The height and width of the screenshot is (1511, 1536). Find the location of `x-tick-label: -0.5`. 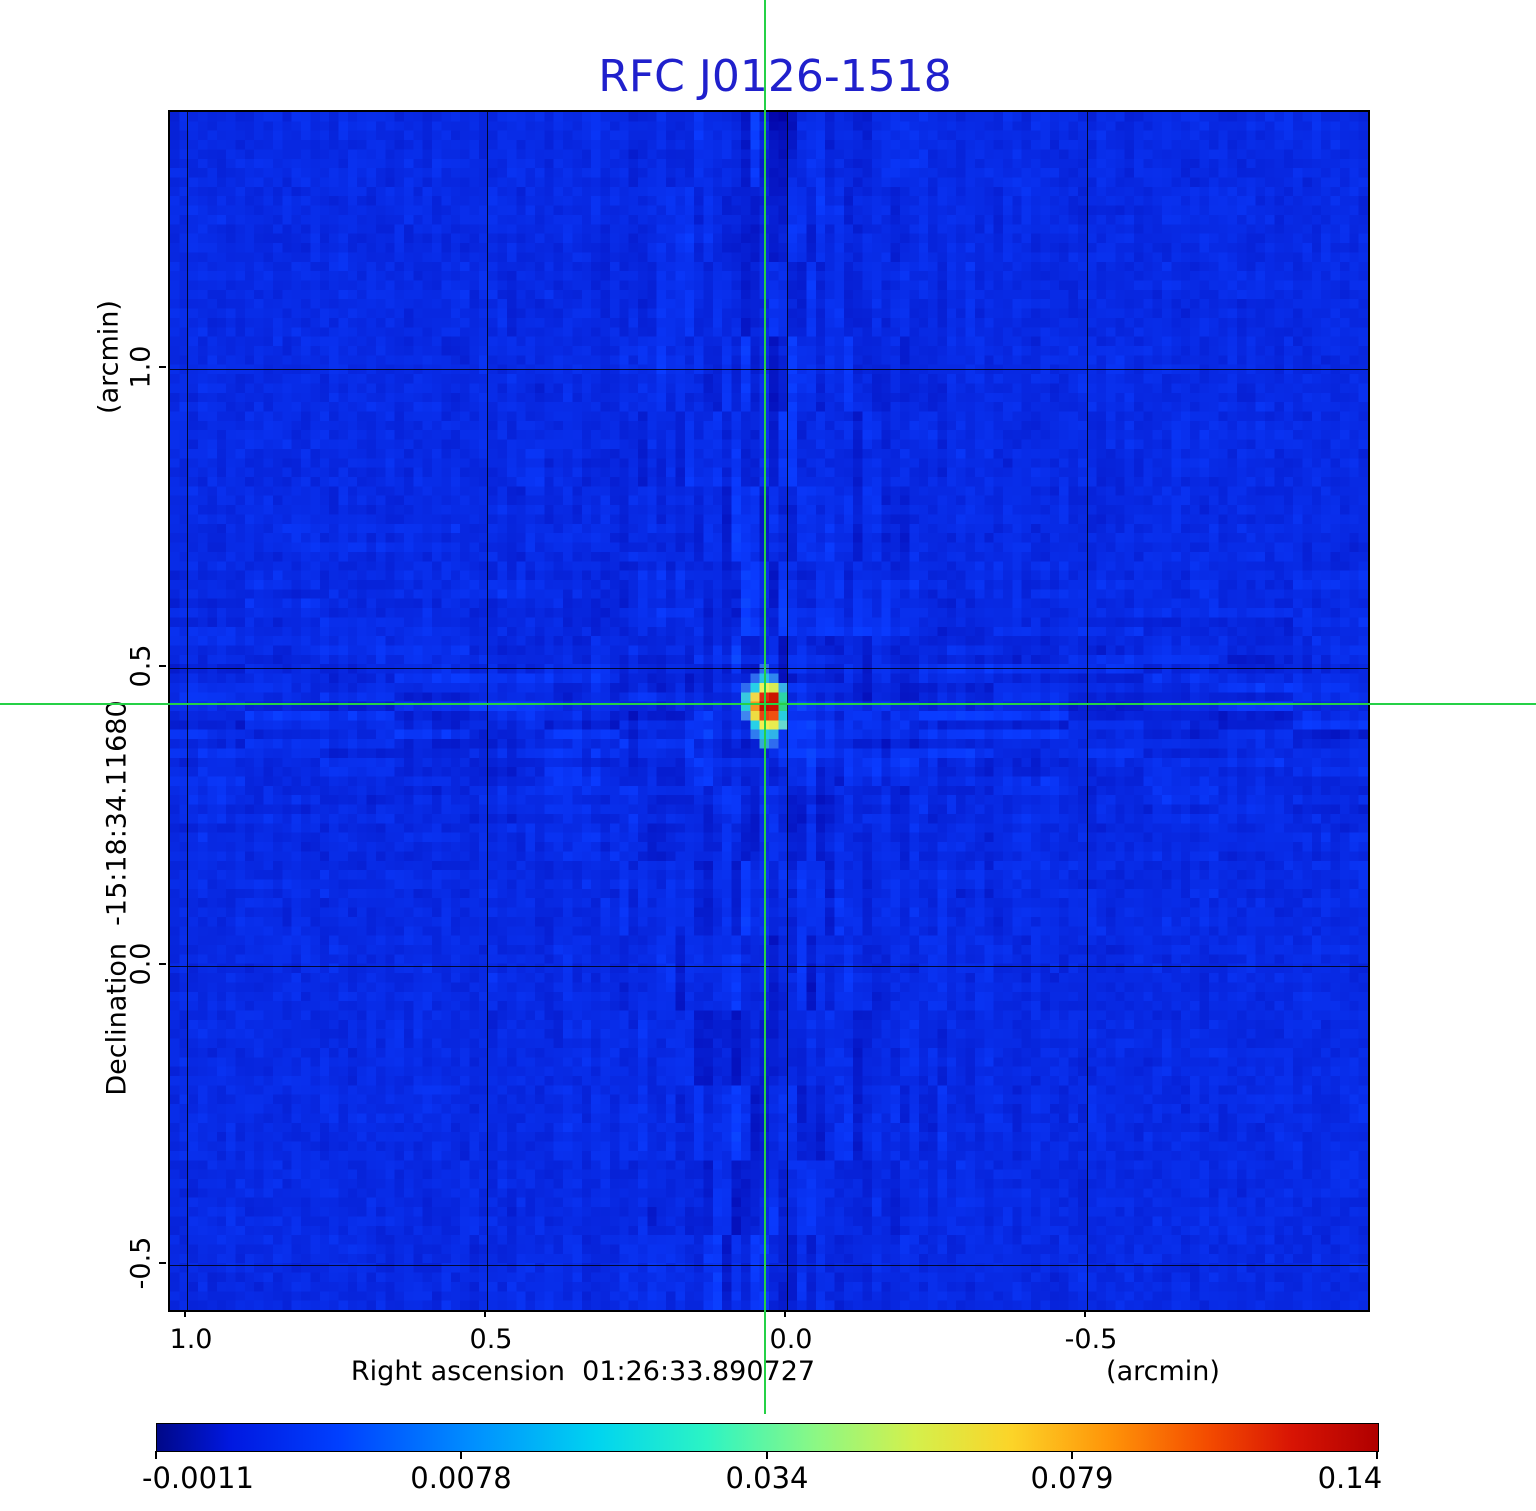

x-tick-label: -0.5 is located at coordinates (1091, 1339).